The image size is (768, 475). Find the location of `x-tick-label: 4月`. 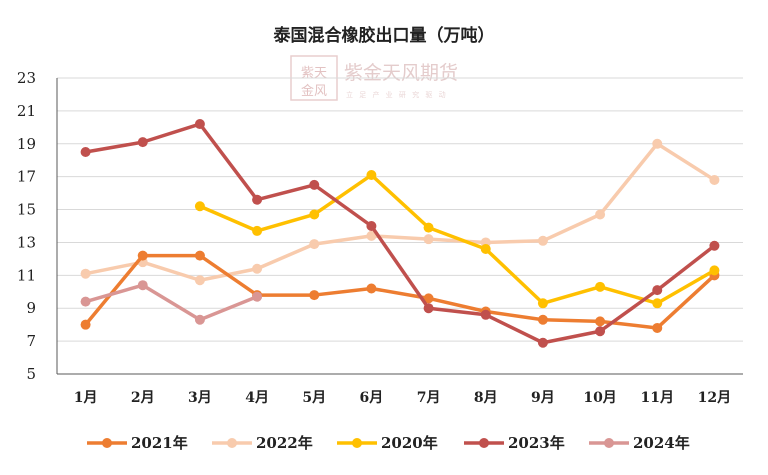

x-tick-label: 4月 is located at coordinates (257, 398).